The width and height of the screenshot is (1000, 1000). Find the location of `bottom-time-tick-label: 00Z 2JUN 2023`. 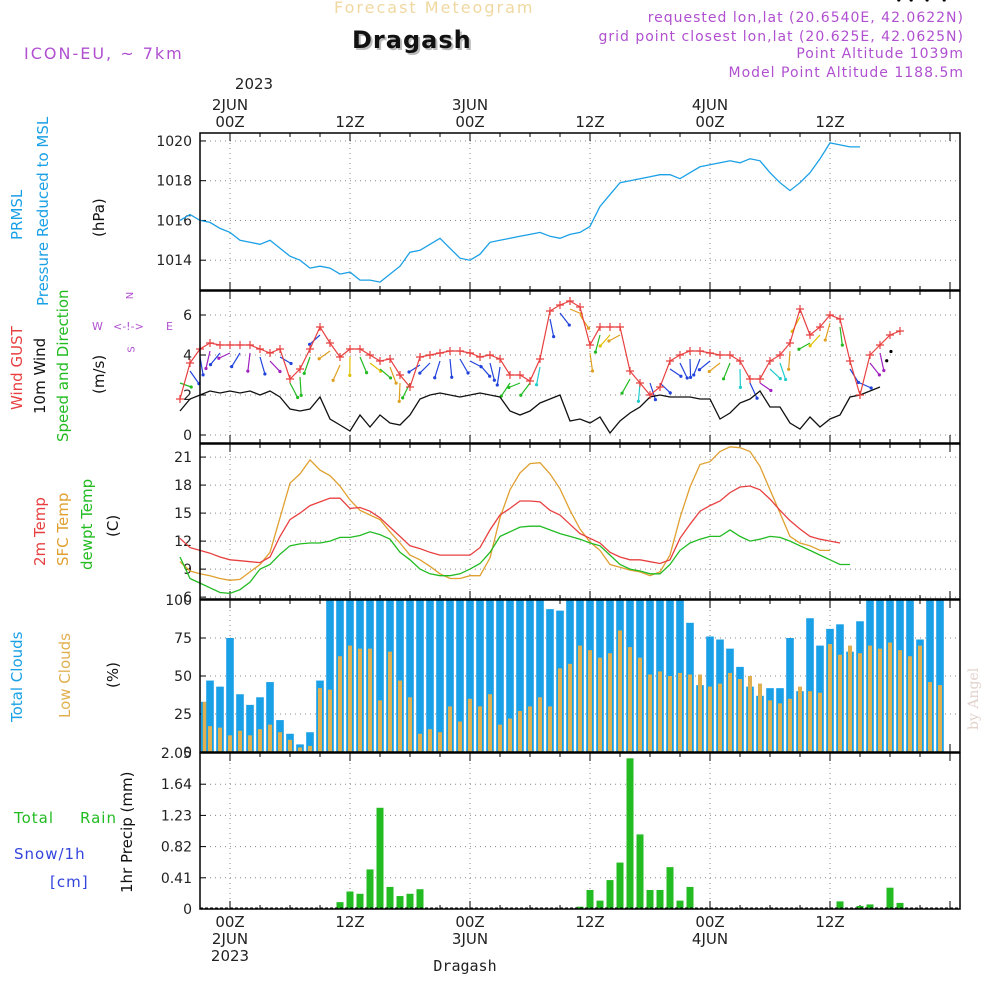

bottom-time-tick-label: 00Z 2JUN 2023 is located at coordinates (230, 939).